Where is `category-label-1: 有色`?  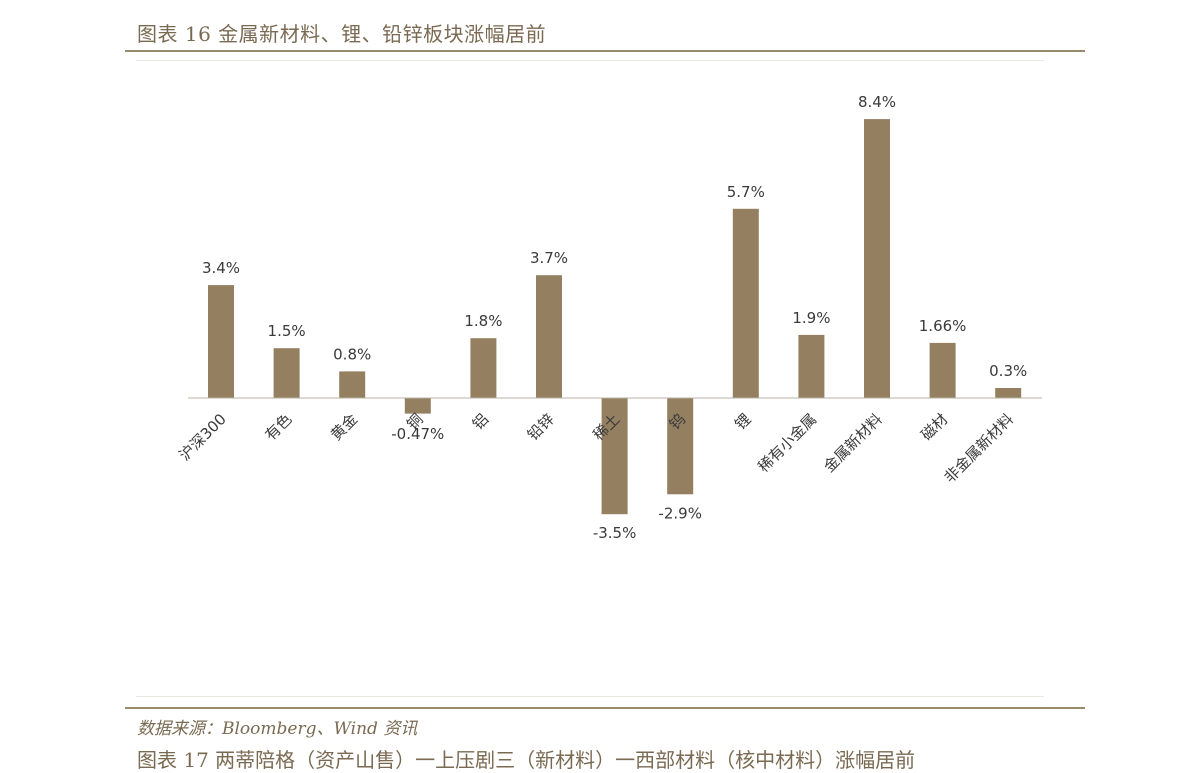
category-label-1: 有色 is located at coordinates (278, 427).